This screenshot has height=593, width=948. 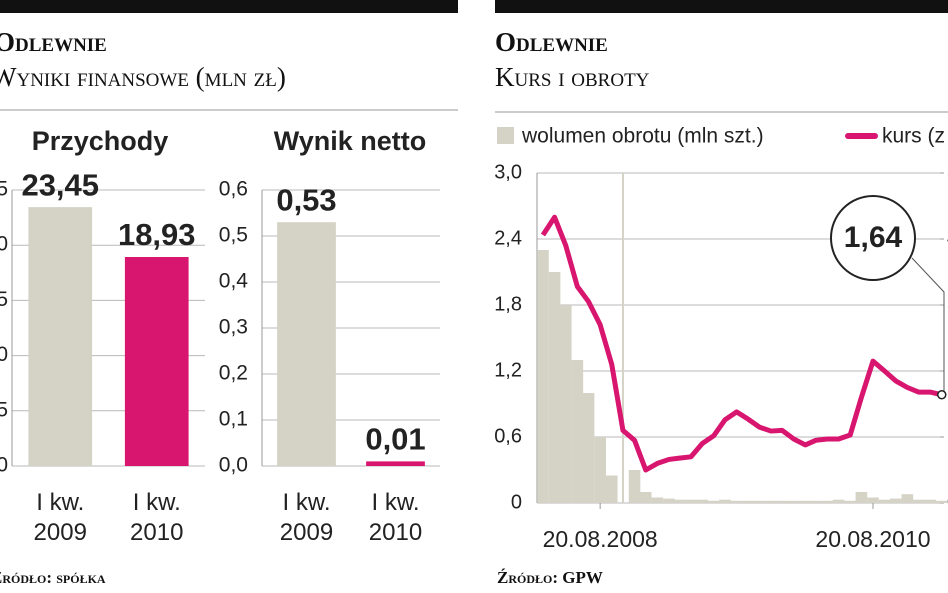 I want to click on value-label: 0,53, so click(x=306, y=199).